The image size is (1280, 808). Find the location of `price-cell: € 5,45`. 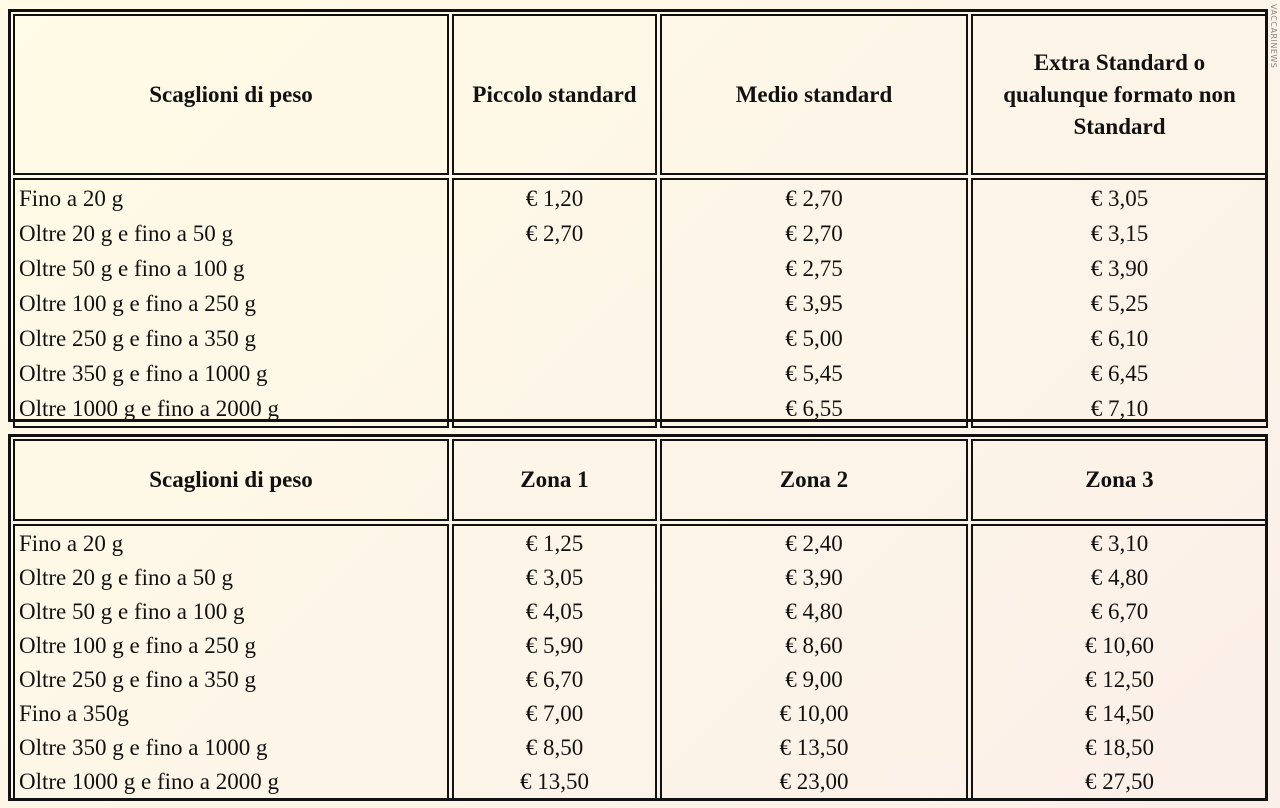

price-cell: € 5,45 is located at coordinates (814, 373).